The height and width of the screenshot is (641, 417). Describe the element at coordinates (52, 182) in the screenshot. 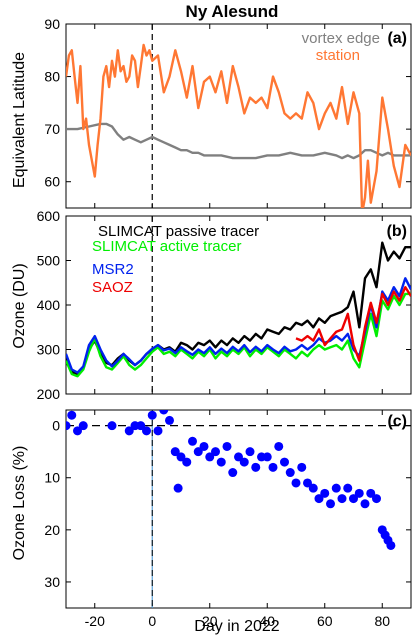

I see `panel-a-ytick-label: 60` at that location.